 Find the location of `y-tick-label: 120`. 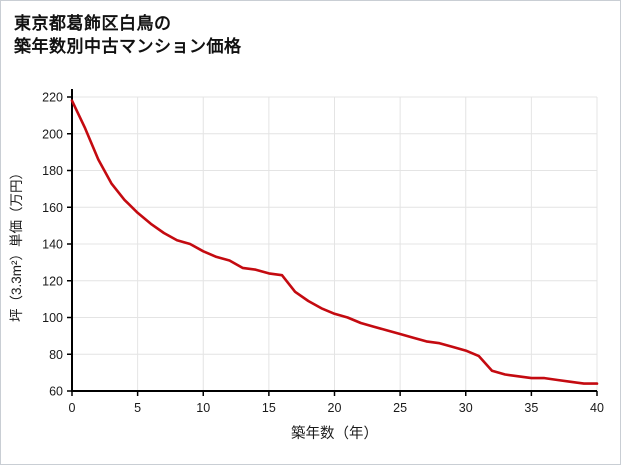

y-tick-label: 120 is located at coordinates (52, 281).